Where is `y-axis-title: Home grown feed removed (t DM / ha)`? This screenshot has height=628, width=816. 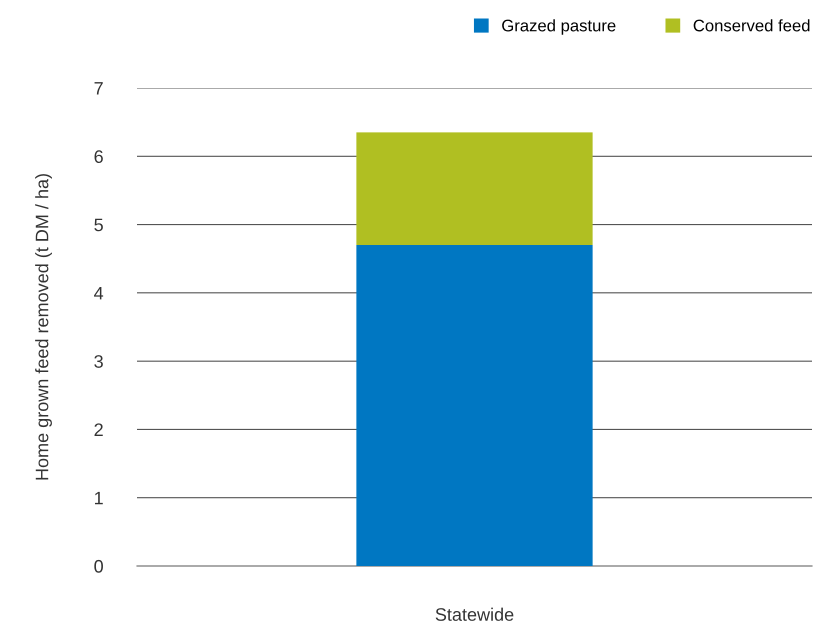
y-axis-title: Home grown feed removed (t DM / ha) is located at coordinates (43, 327).